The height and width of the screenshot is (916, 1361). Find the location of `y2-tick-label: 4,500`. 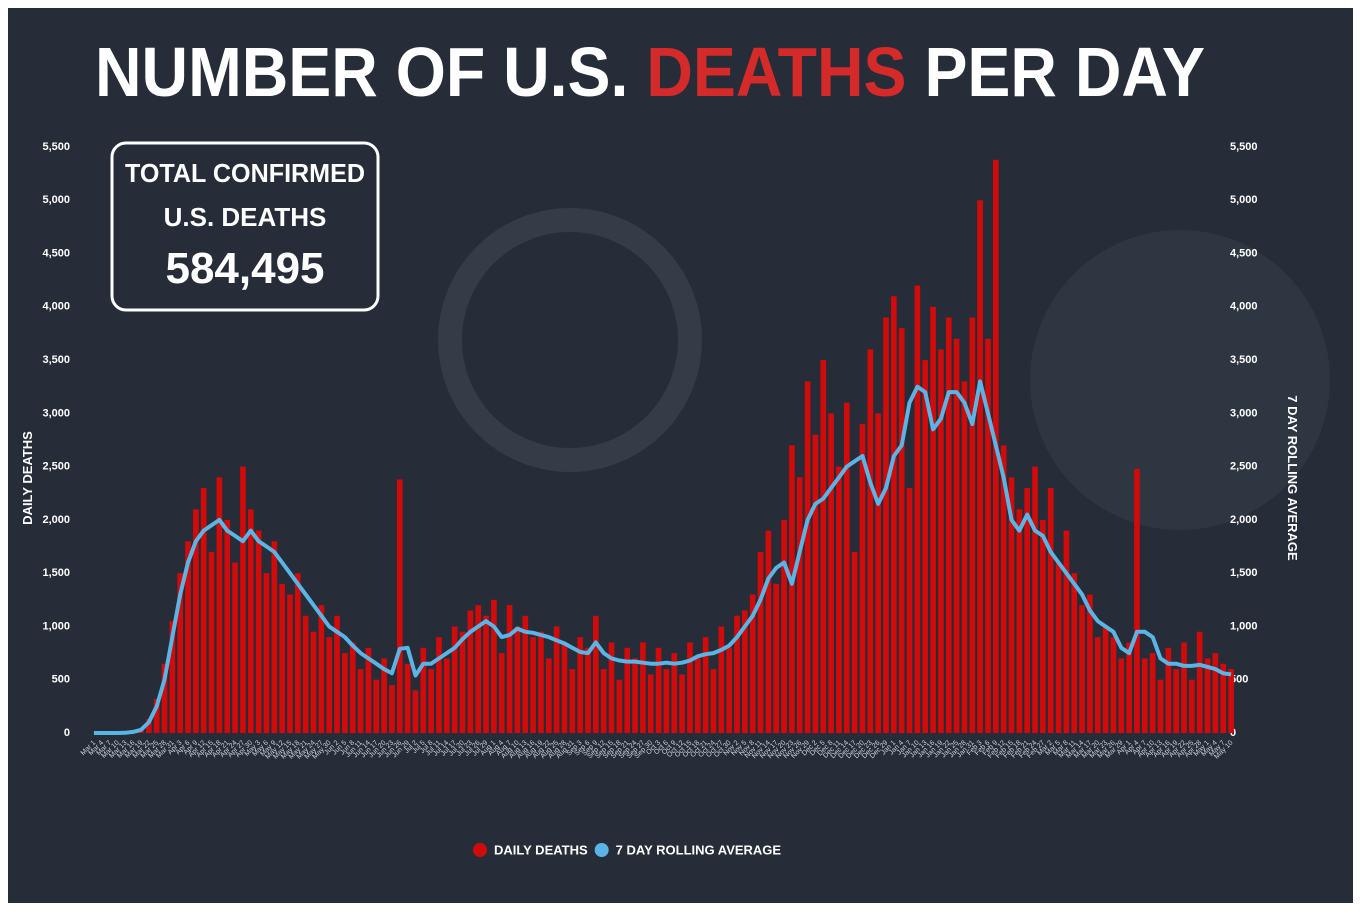

y2-tick-label: 4,500 is located at coordinates (1244, 253).